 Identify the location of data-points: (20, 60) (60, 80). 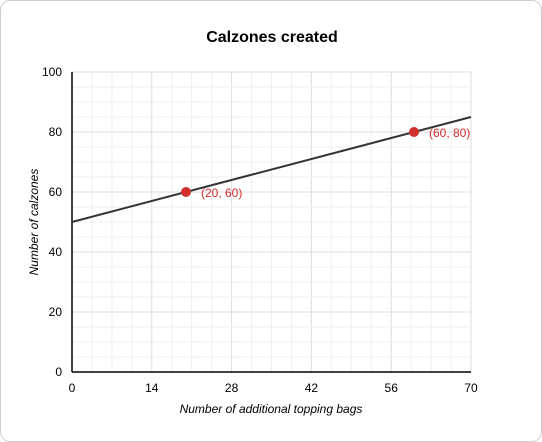
(325, 163).